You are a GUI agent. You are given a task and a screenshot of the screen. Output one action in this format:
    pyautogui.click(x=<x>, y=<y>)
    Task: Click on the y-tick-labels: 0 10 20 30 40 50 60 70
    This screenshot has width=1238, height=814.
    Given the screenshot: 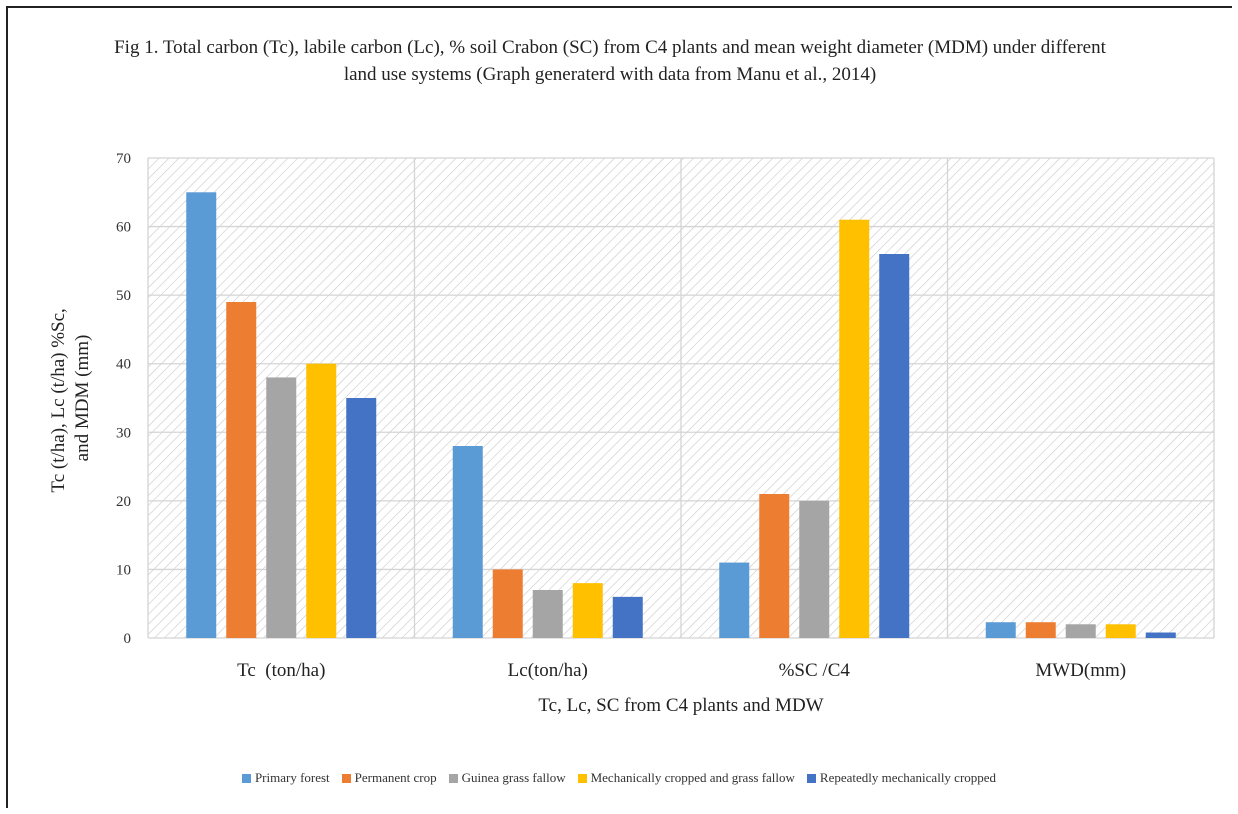 What is the action you would take?
    pyautogui.click(x=123, y=399)
    